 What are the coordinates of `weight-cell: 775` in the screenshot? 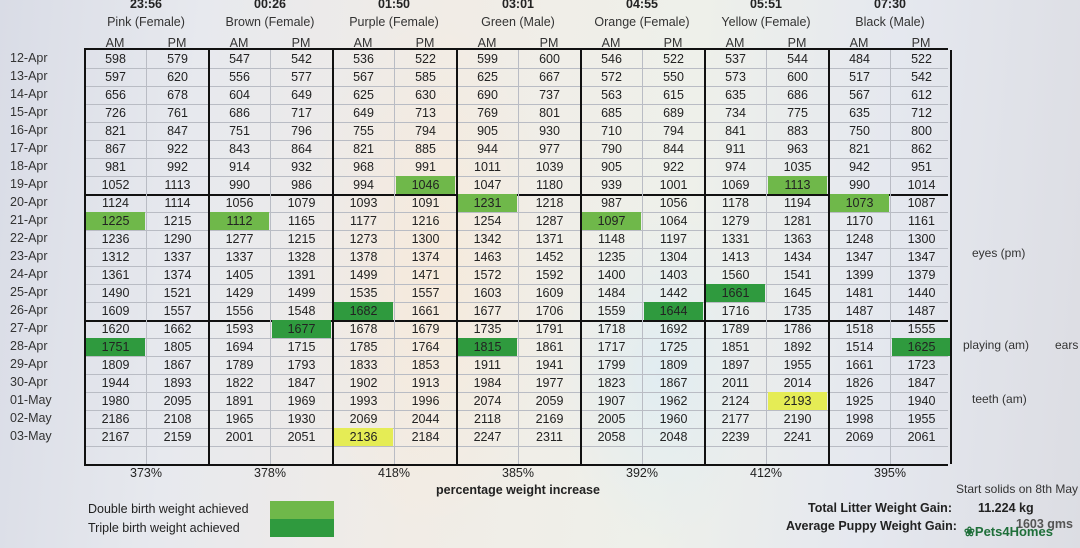 It's located at (797, 113).